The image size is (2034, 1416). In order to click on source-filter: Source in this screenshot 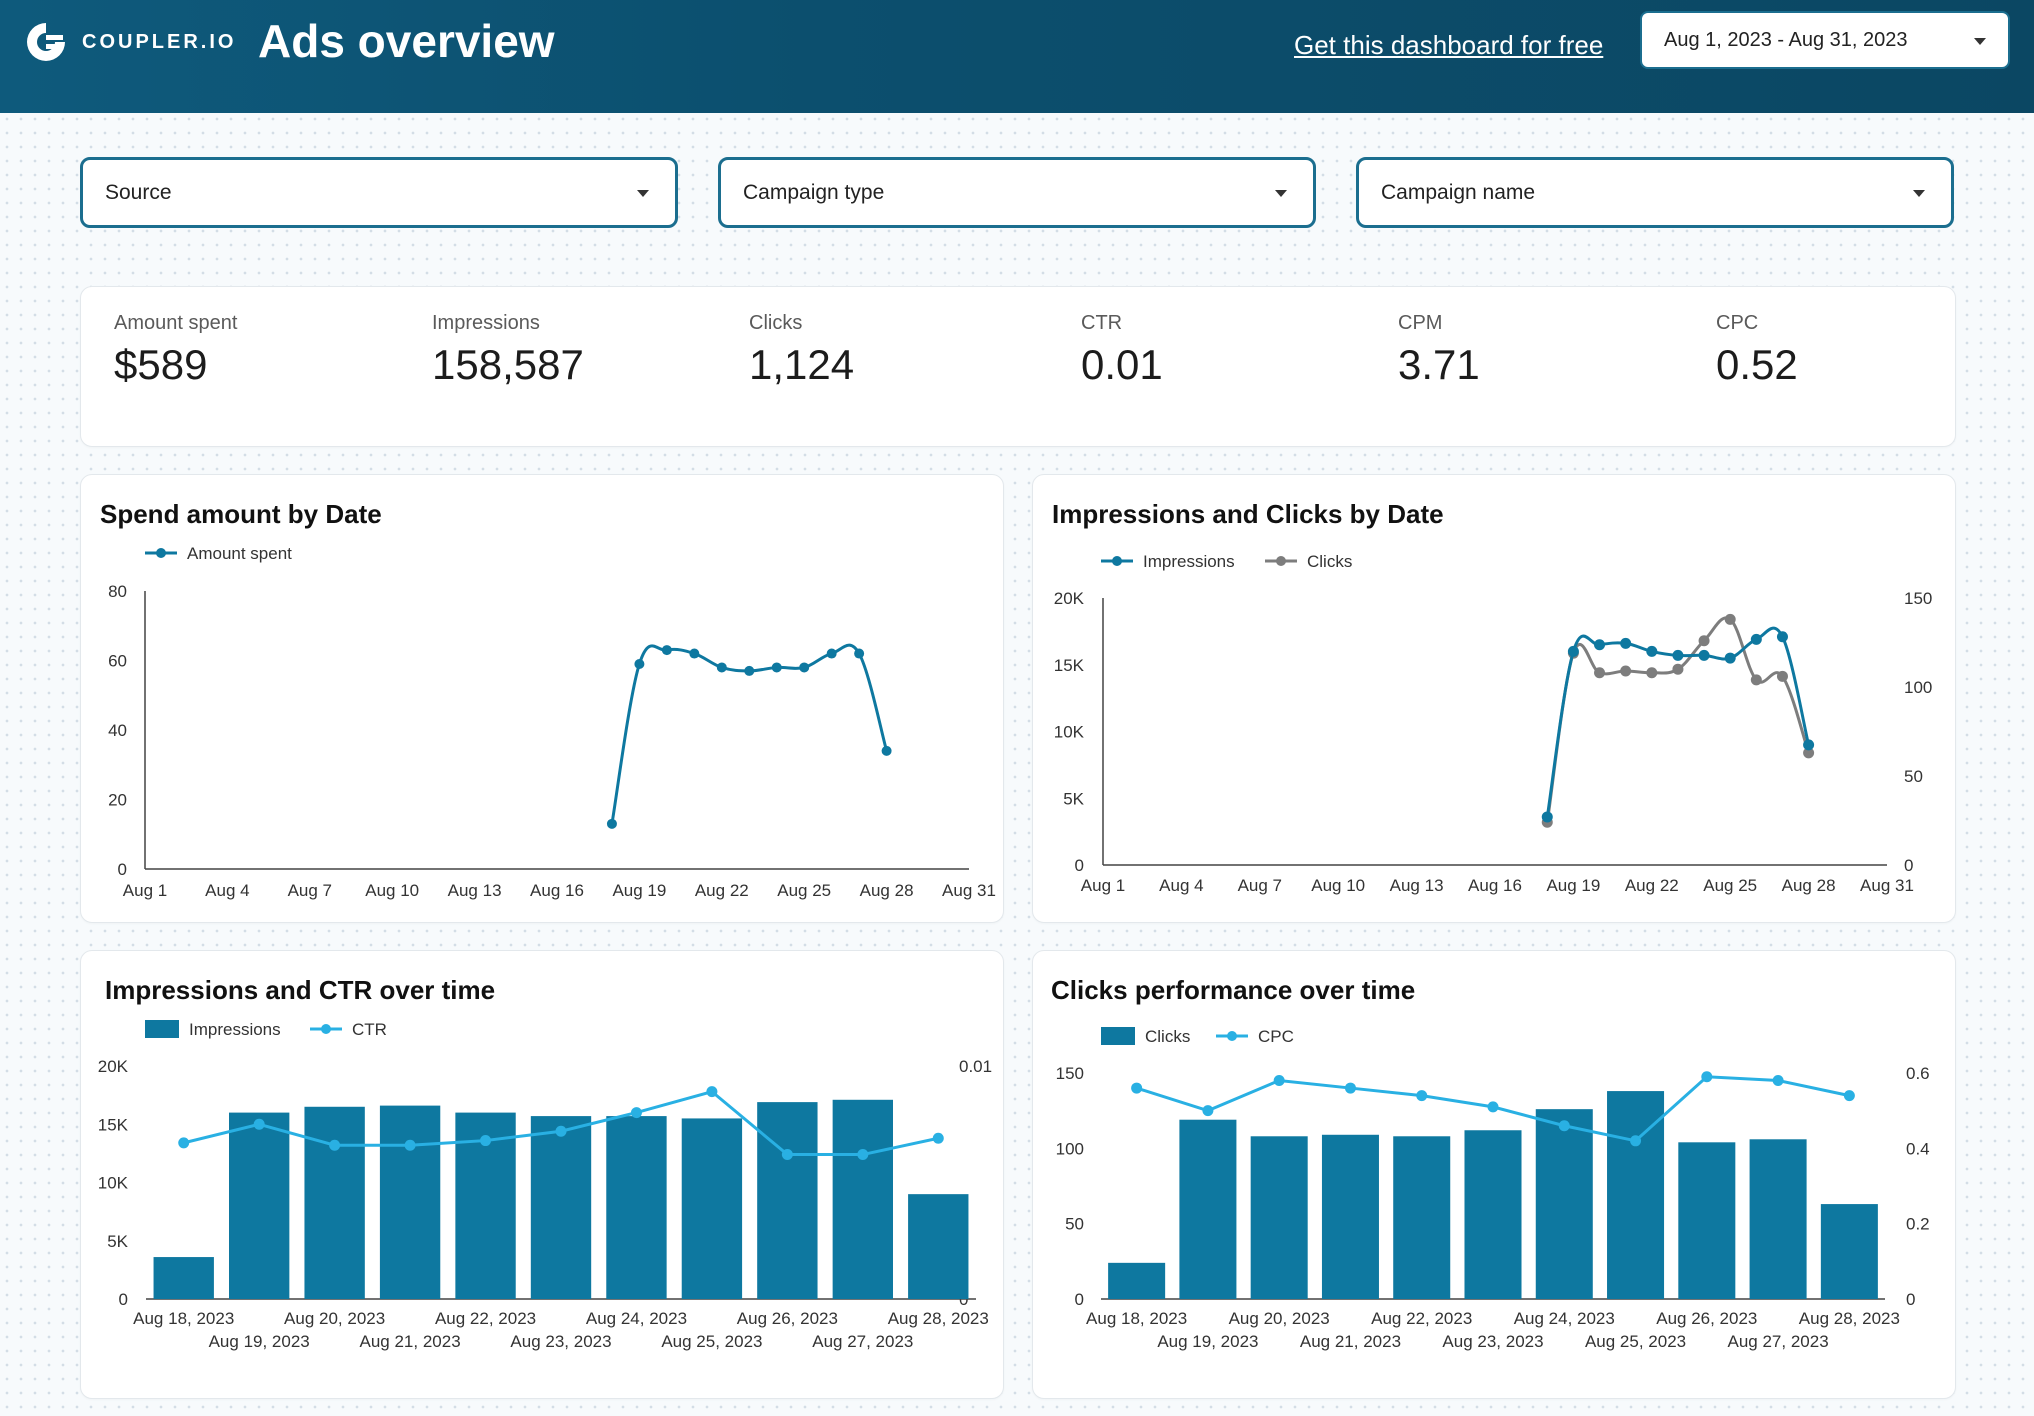, I will do `click(379, 192)`.